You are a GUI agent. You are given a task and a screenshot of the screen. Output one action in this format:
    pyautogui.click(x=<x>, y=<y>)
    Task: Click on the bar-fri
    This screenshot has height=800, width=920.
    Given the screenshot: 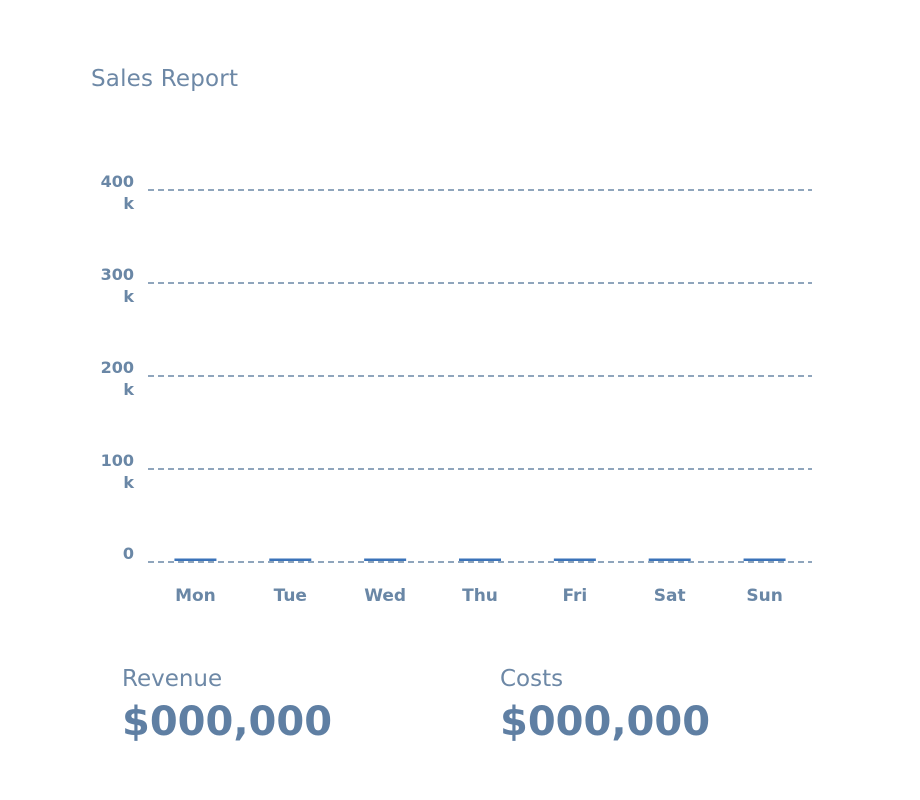 What is the action you would take?
    pyautogui.click(x=574, y=559)
    